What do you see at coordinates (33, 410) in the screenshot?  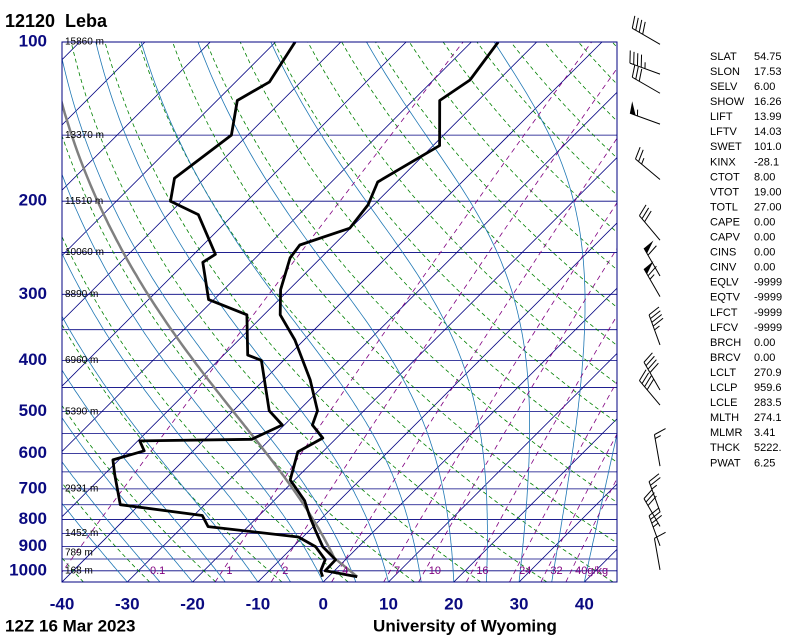 I see `y-tick-label: 500` at bounding box center [33, 410].